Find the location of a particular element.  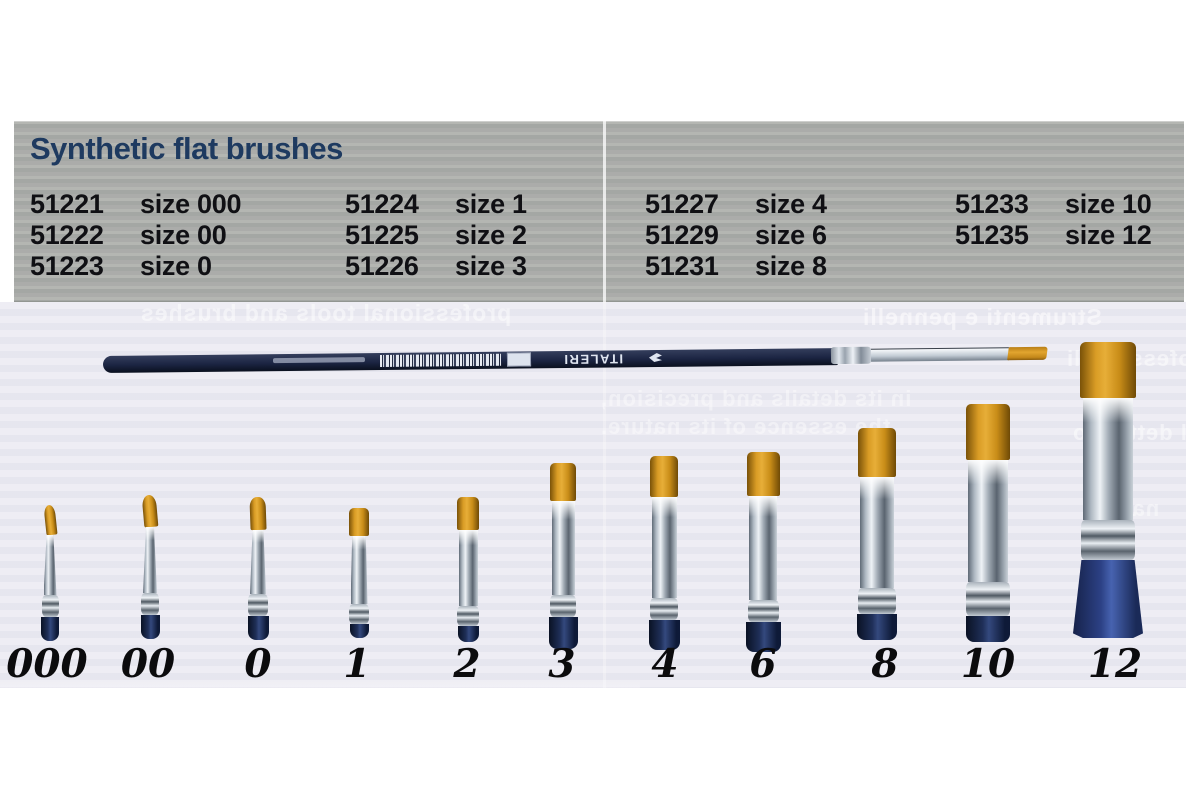

bleed-text: in its details and precision, is located at coordinates (756, 398).